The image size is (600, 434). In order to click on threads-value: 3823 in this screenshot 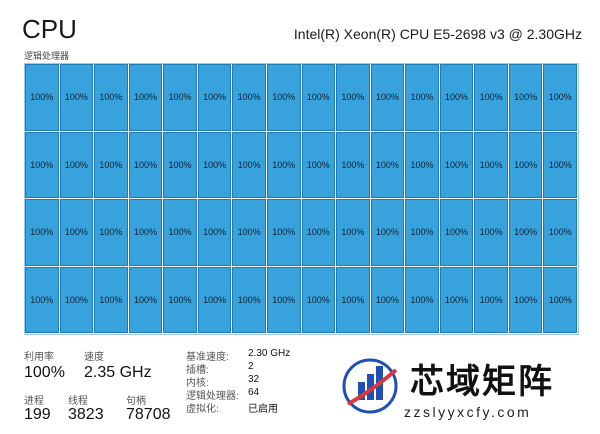, I will do `click(86, 414)`.